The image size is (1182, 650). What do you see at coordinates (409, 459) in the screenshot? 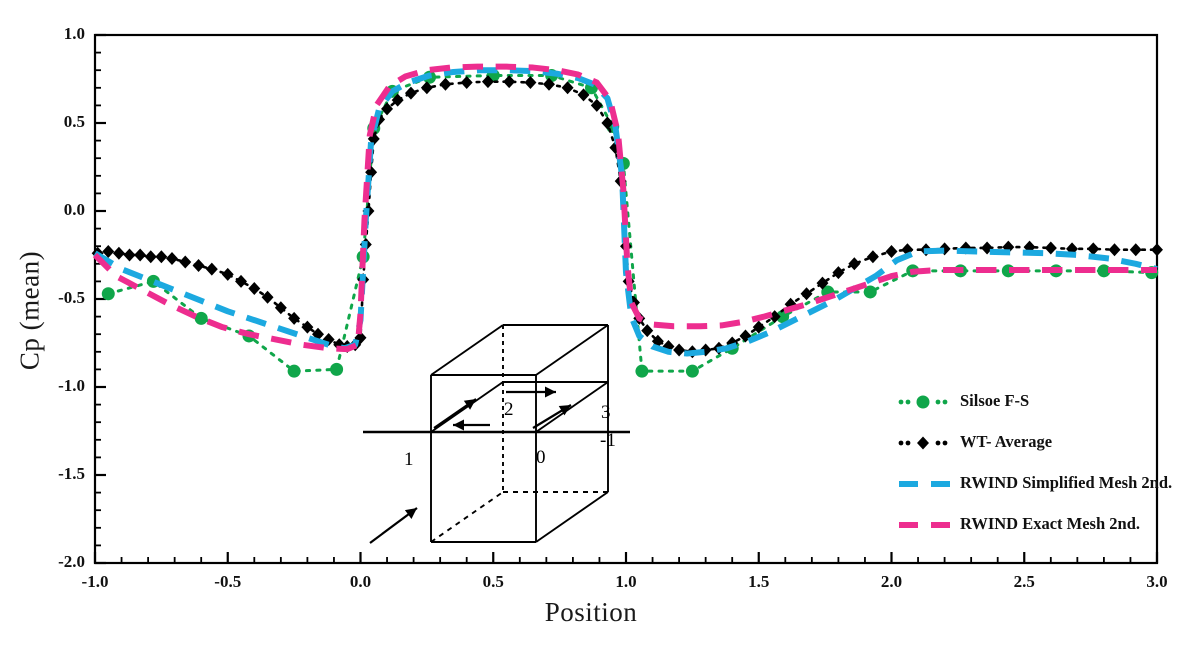
I see `inset-label-1: 1` at bounding box center [409, 459].